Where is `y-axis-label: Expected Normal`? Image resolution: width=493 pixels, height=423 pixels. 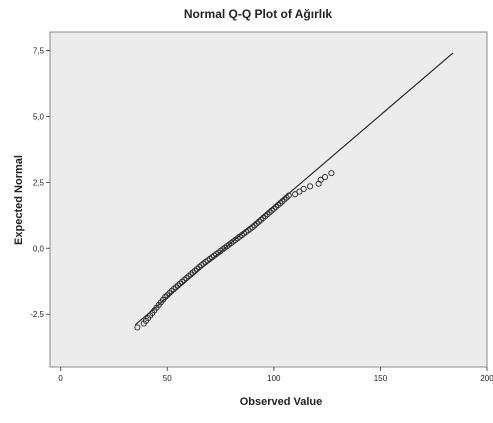
y-axis-label: Expected Normal is located at coordinates (19, 200).